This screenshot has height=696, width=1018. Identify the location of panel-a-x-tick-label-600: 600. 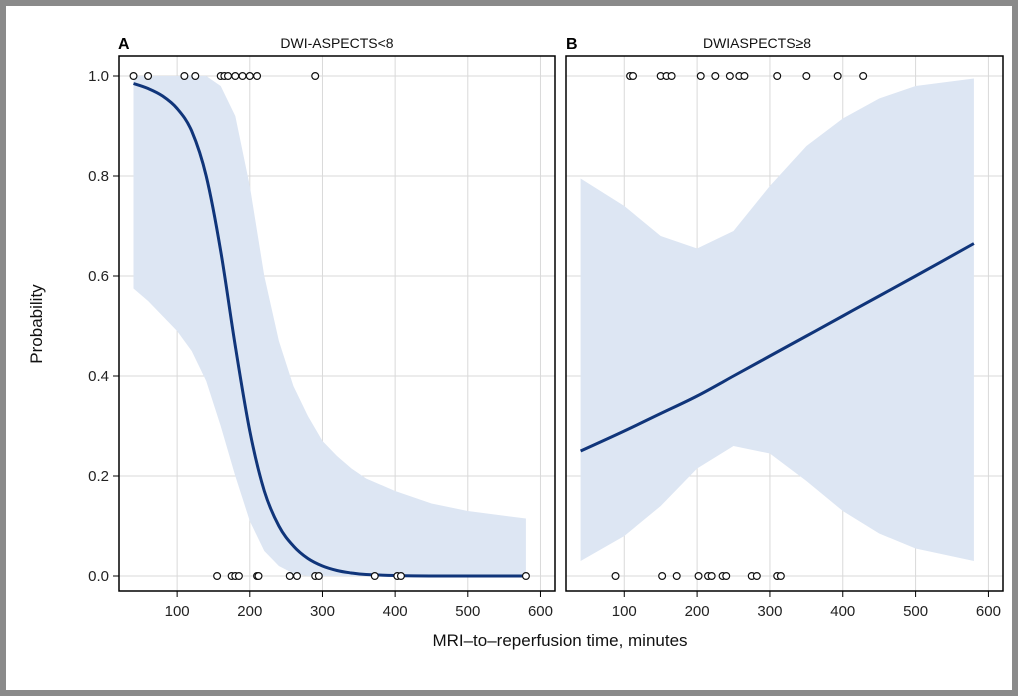
(540, 611).